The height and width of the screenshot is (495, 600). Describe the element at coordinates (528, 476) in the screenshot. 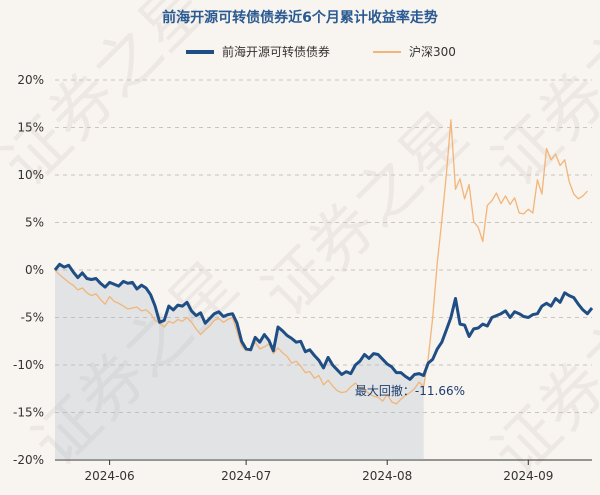

I see `x-tick-label: 2024-09` at that location.